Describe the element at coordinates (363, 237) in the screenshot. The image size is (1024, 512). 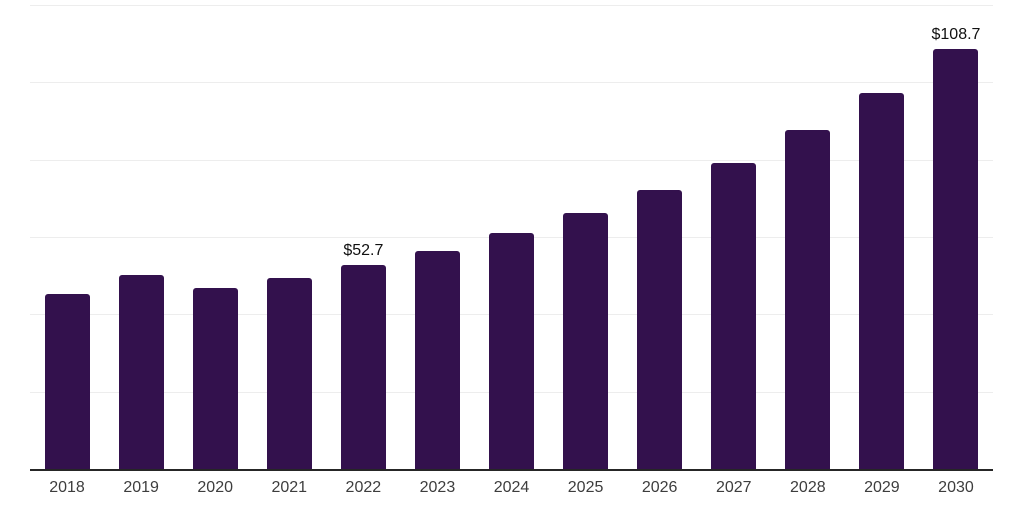
I see `bar-slot-2022: $52.7` at that location.